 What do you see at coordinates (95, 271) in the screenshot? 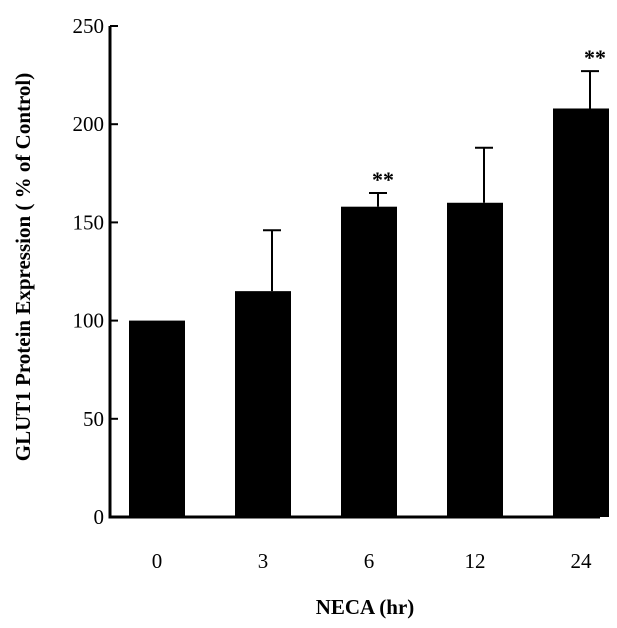
I see `y-axis: 0 50 100 150 200 250` at bounding box center [95, 271].